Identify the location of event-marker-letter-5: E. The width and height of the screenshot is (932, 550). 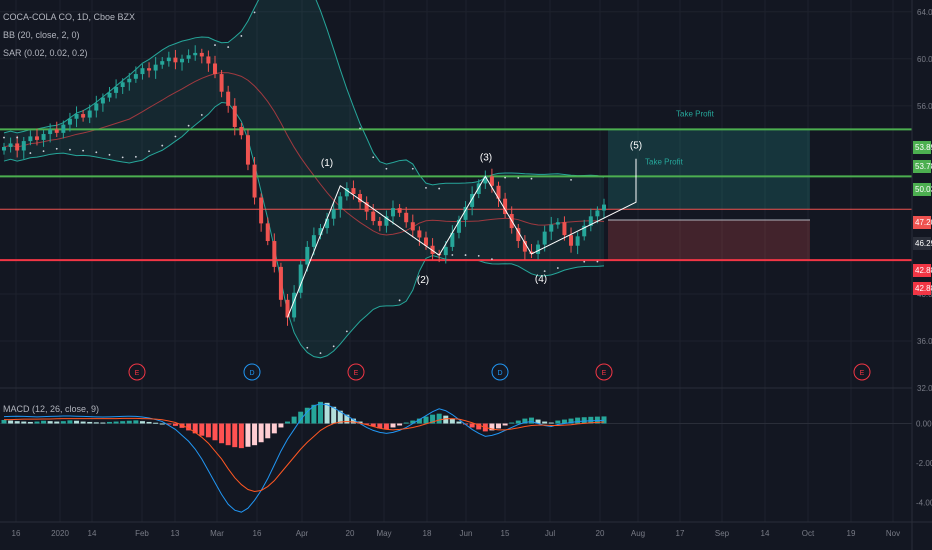
(862, 373).